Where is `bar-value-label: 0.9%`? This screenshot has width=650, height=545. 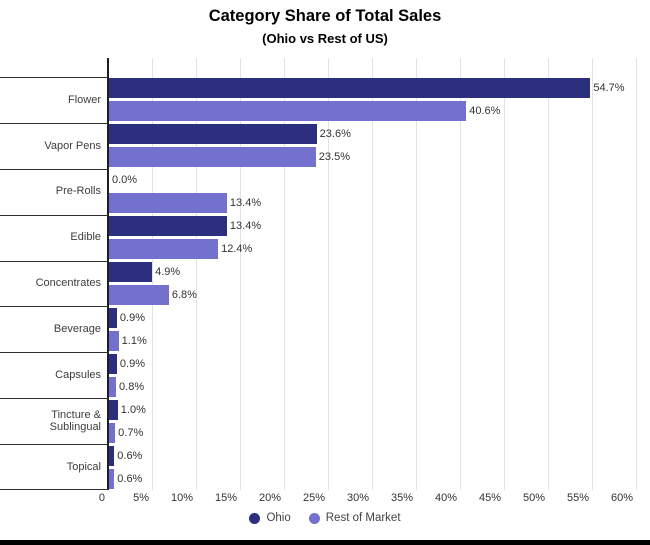 bar-value-label: 0.9% is located at coordinates (132, 363).